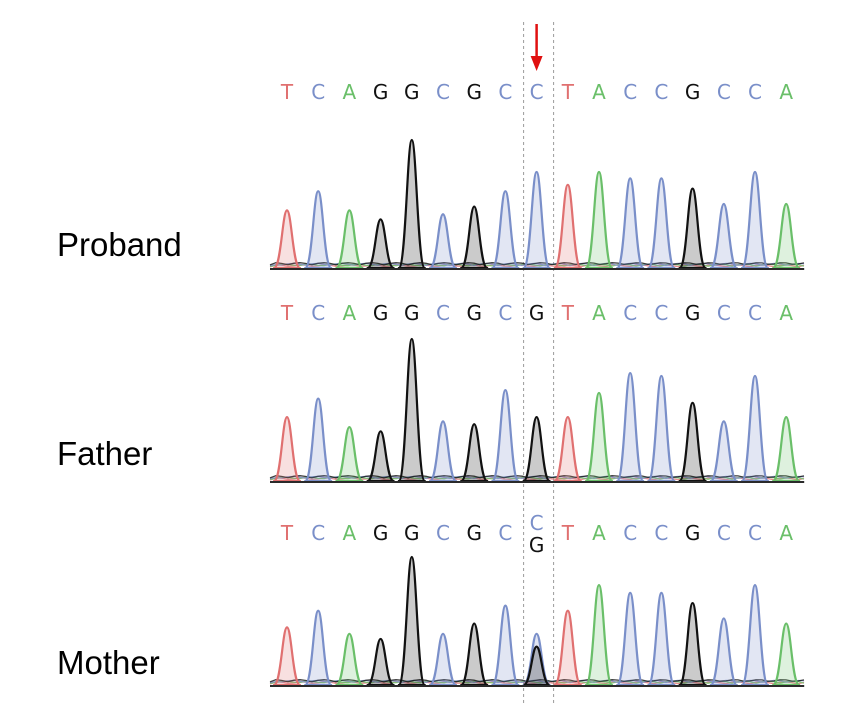 The image size is (852, 722). What do you see at coordinates (536, 47) in the screenshot?
I see `down-arrow-icon` at bounding box center [536, 47].